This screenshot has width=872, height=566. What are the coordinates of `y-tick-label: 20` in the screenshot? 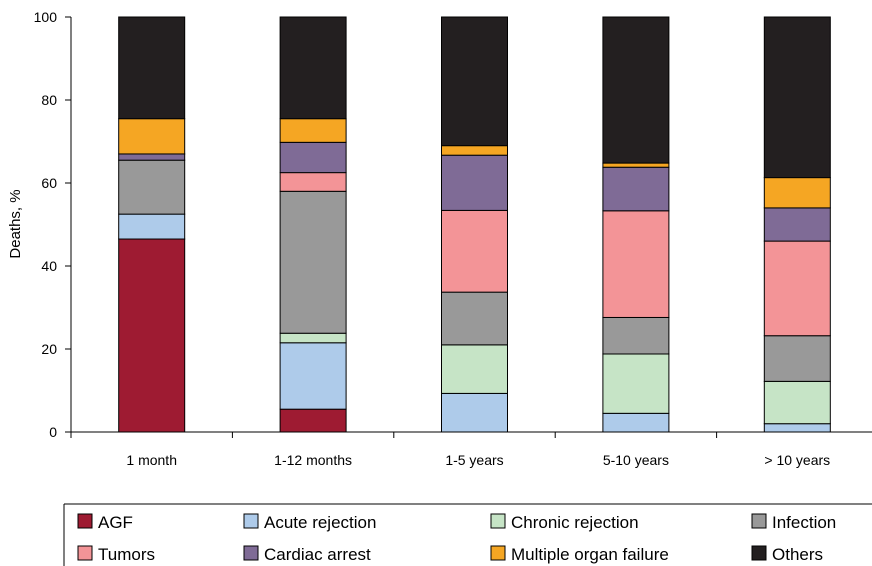 It's located at (49, 349).